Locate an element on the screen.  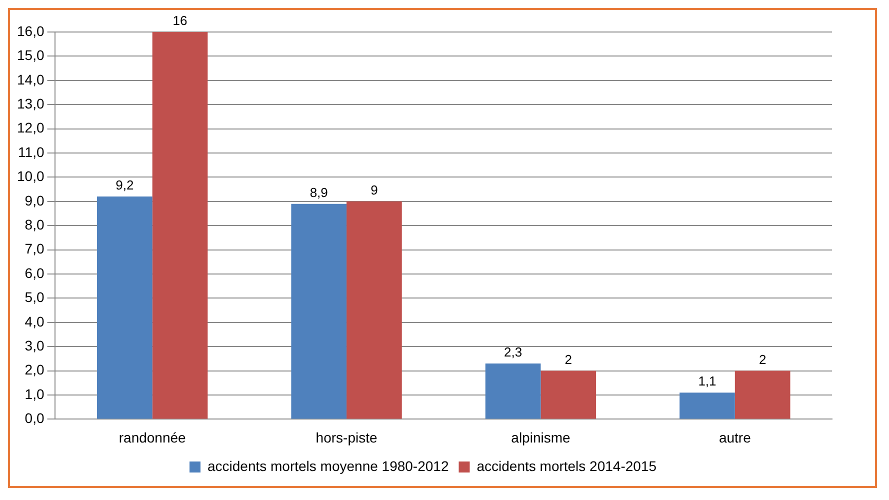
y-tick-label: 14,0 is located at coordinates (30, 79).